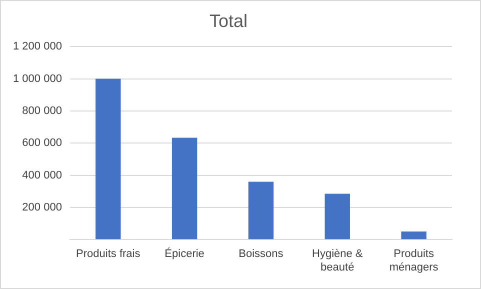 This screenshot has height=289, width=481. What do you see at coordinates (228, 20) in the screenshot?
I see `chart-title: Total` at bounding box center [228, 20].